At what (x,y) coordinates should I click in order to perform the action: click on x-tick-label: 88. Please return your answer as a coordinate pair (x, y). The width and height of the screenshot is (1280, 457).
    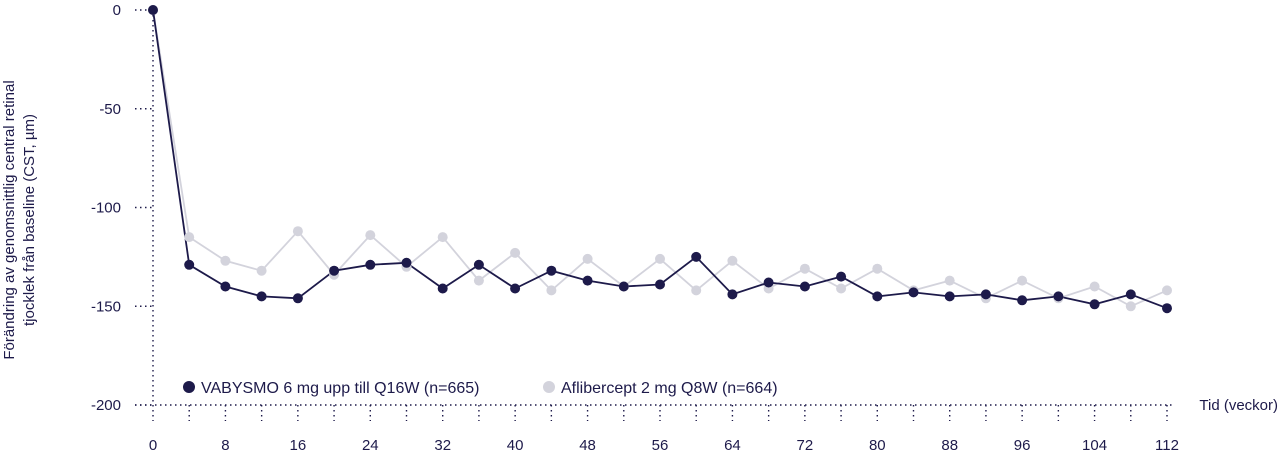
    Looking at the image, I should click on (949, 445).